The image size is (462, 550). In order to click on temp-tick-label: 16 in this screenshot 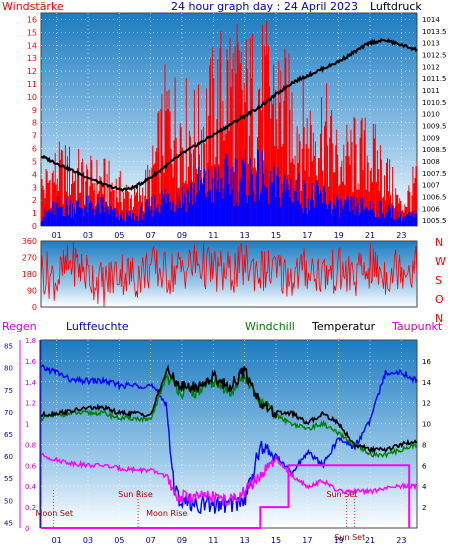, I will do `click(426, 362)`.